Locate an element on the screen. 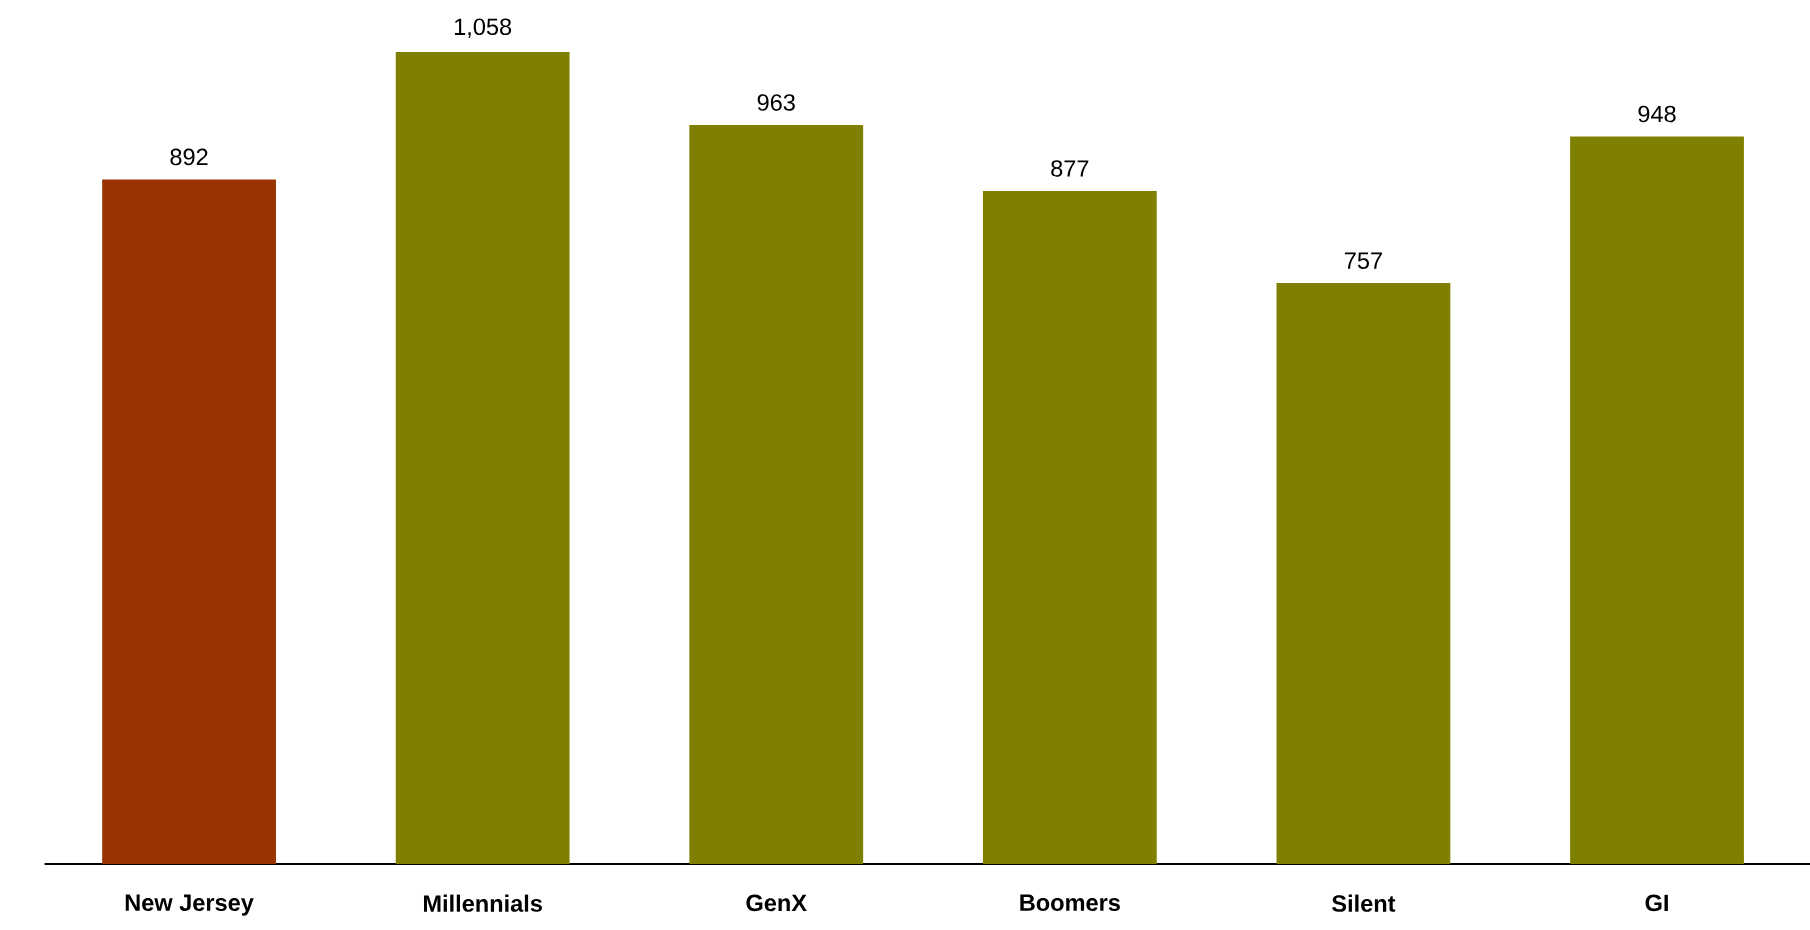 This screenshot has width=1810, height=930. x-tick-label: Millennials is located at coordinates (482, 903).